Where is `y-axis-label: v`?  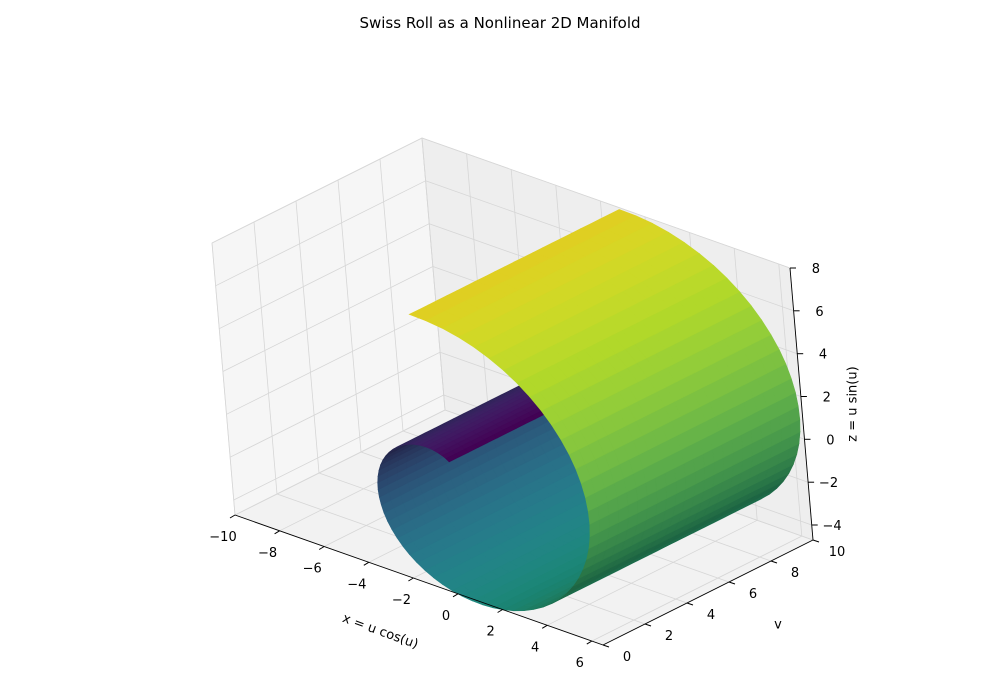
y-axis-label: v is located at coordinates (778, 625).